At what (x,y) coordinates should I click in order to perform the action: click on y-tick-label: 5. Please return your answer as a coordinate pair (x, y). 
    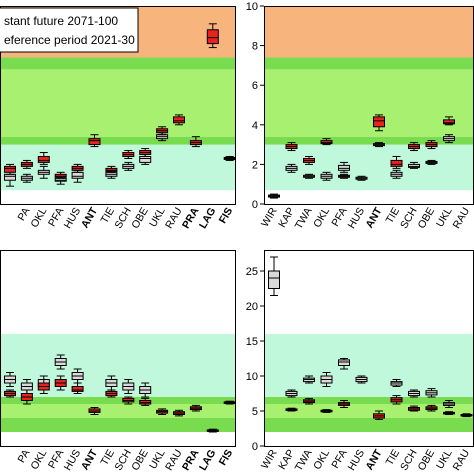
    Looking at the image, I should click on (255, 412).